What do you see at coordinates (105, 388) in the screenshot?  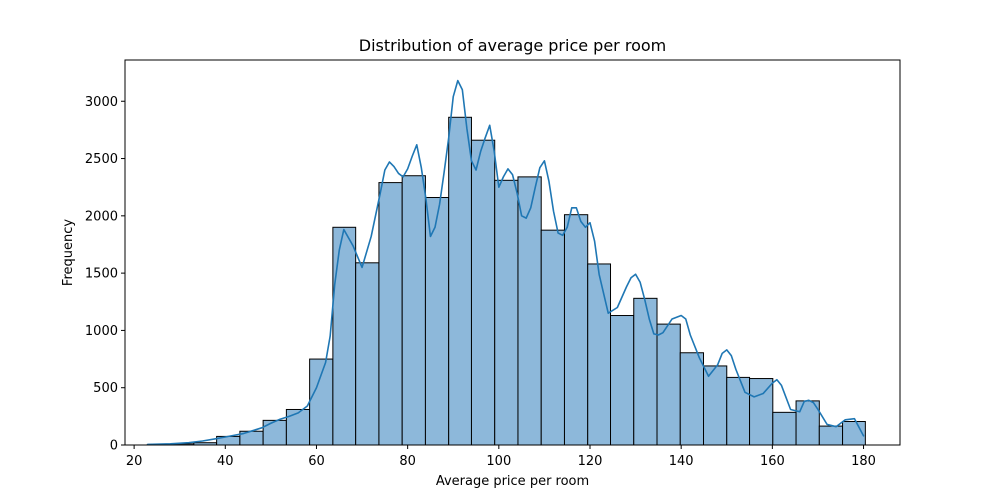 I see `y-tick-label: 500` at bounding box center [105, 388].